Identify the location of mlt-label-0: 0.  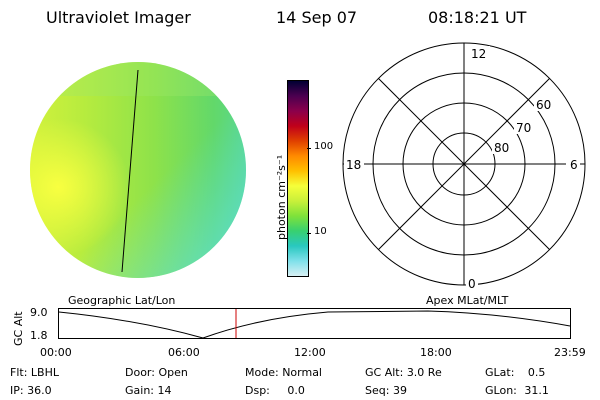
(472, 284).